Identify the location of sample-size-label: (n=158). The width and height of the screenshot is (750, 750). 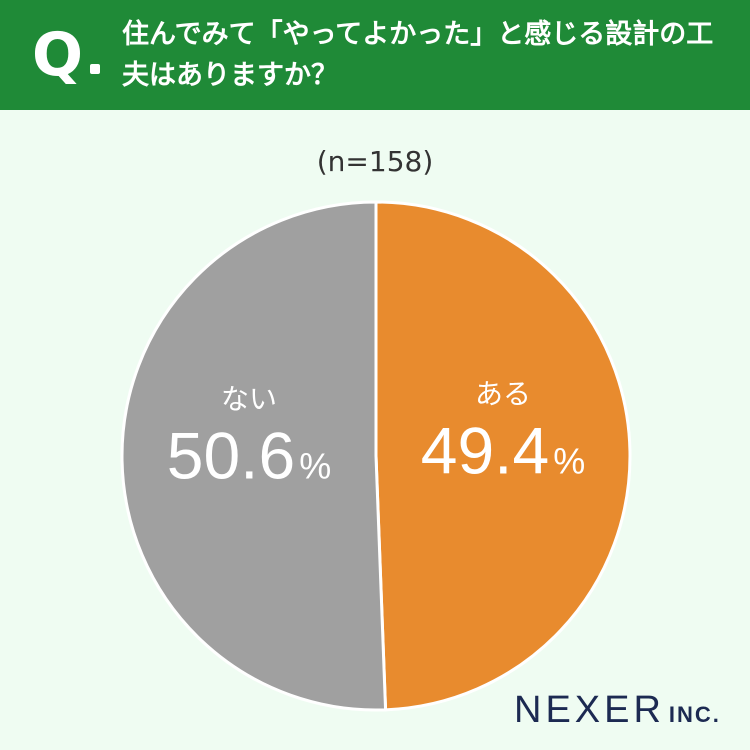
(375, 161).